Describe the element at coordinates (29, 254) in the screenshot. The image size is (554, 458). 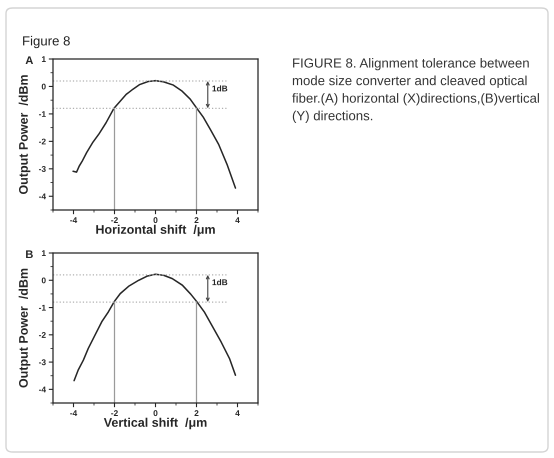
I see `chart-title: B` at that location.